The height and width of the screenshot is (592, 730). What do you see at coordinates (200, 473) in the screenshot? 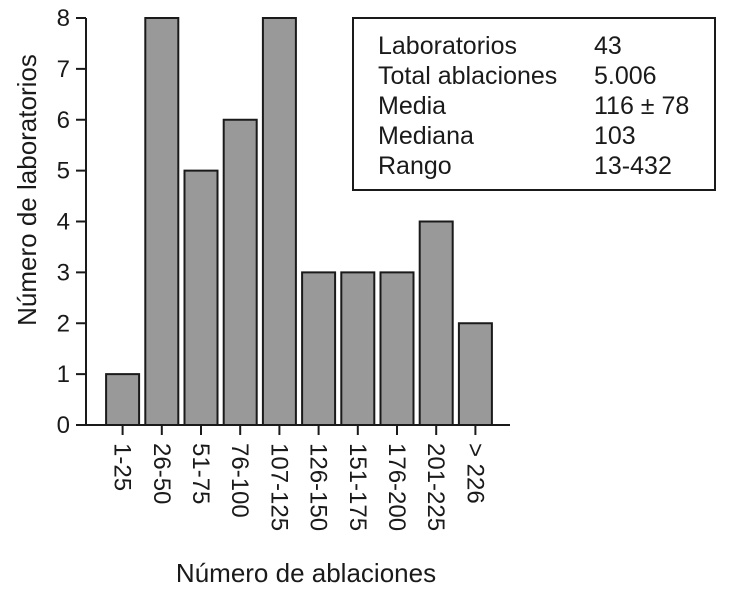
I see `x-tick-label: 51-75` at bounding box center [200, 473].